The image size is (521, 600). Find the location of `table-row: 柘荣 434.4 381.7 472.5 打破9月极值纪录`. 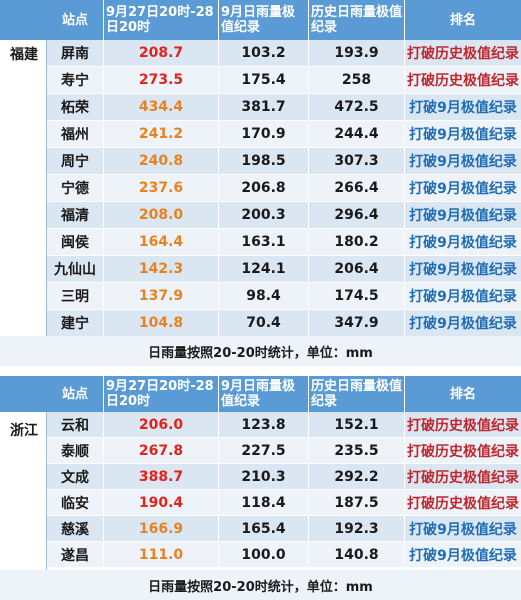

table-row: 柘荣 434.4 381.7 472.5 打破9月极值纪录 is located at coordinates (260, 107).